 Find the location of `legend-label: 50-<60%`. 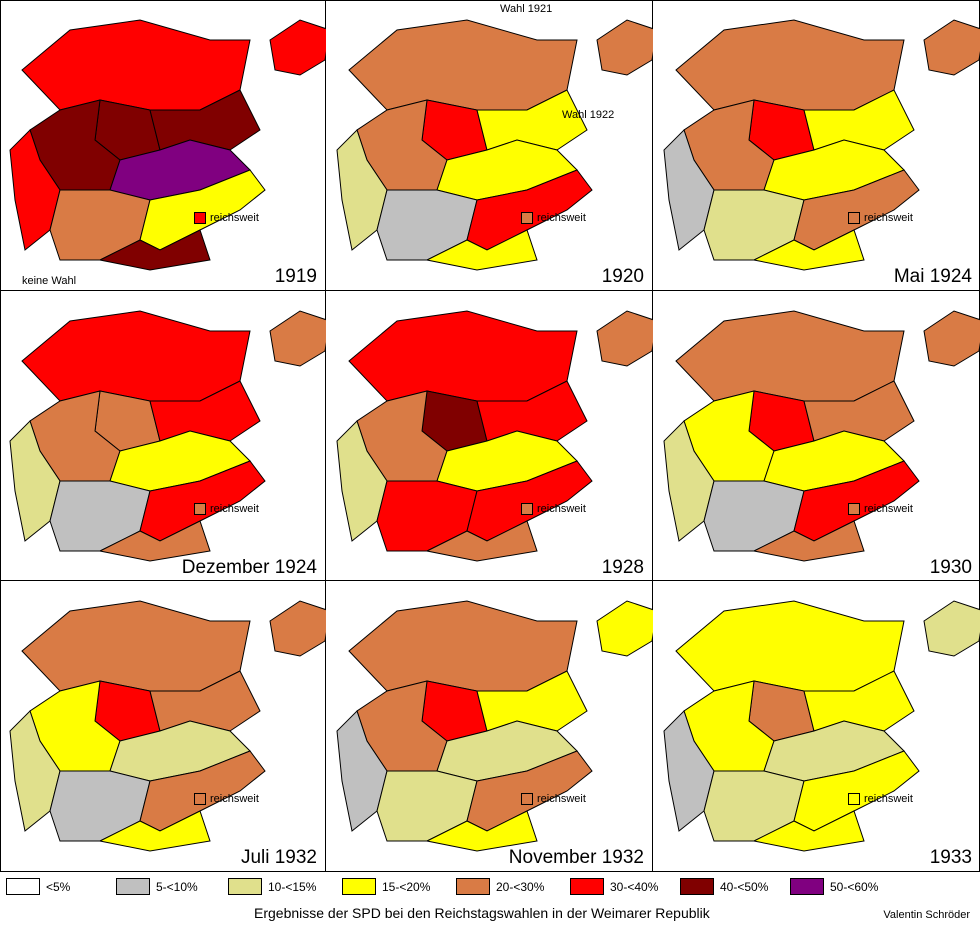

legend-label: 50-<60% is located at coordinates (854, 886).